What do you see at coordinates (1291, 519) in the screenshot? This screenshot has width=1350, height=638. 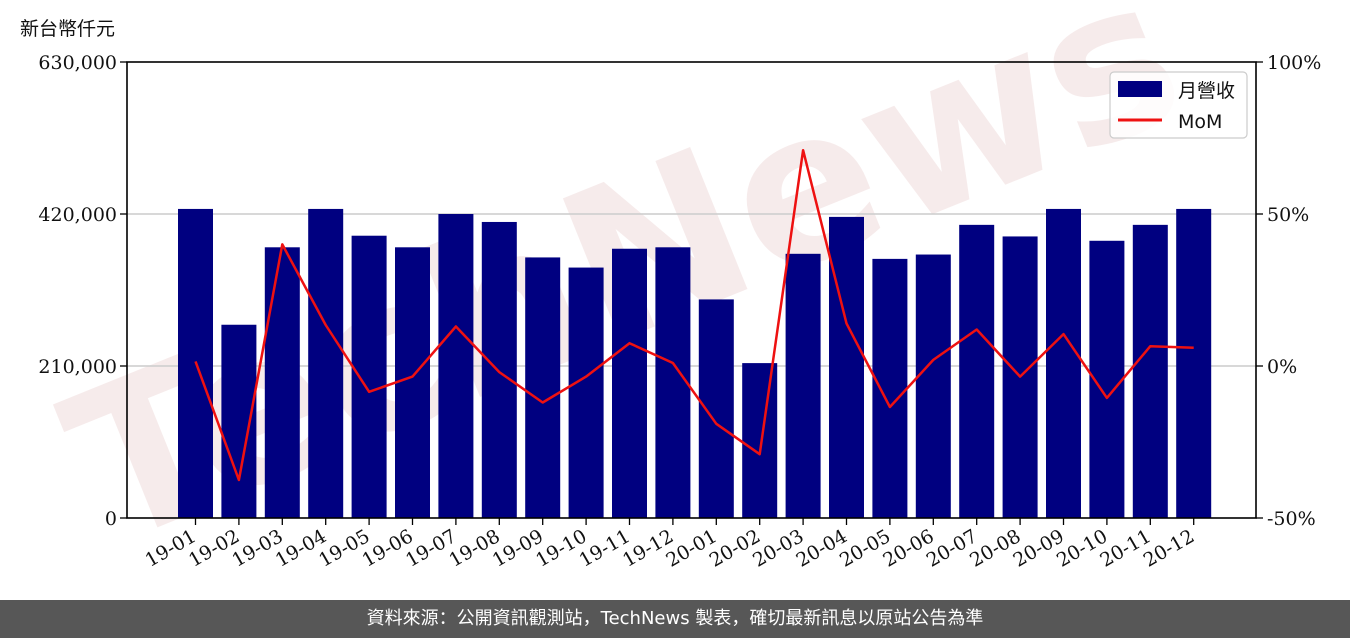 I see `right-tick-label: -50%` at bounding box center [1291, 519].